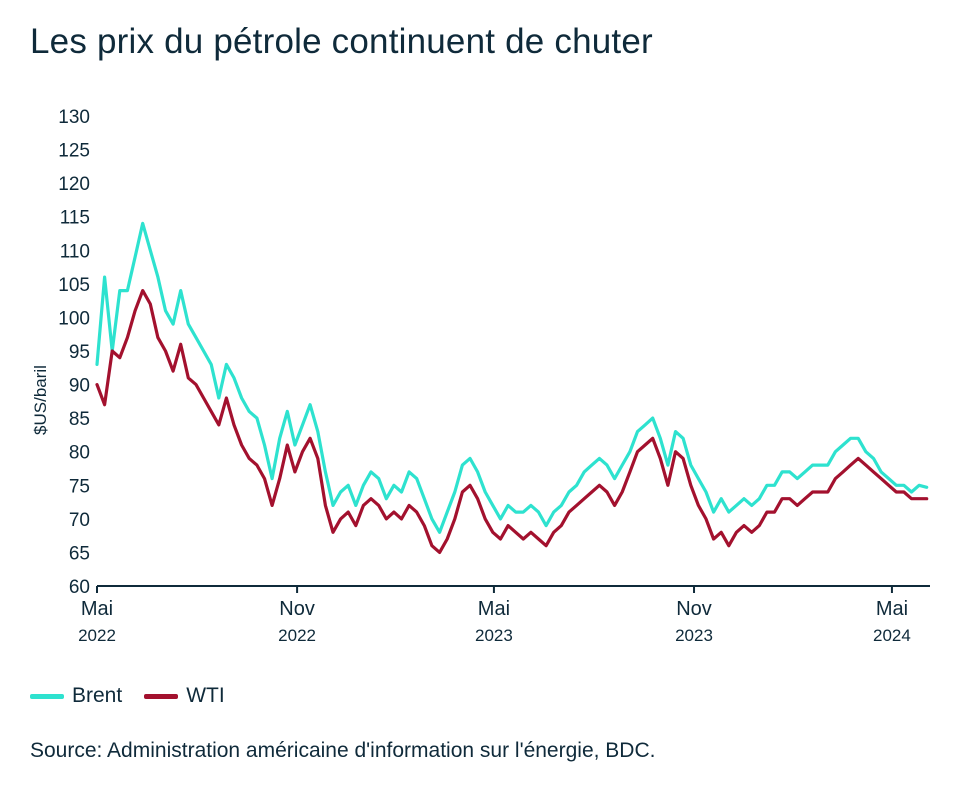  What do you see at coordinates (79, 386) in the screenshot?
I see `y-tick-label: 90` at bounding box center [79, 386].